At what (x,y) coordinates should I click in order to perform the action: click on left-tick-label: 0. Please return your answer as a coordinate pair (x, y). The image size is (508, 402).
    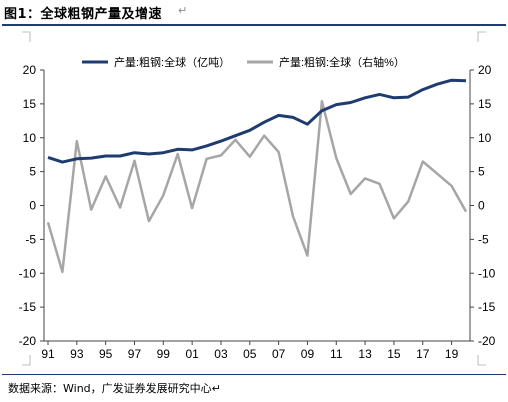
    Looking at the image, I should click on (32, 206).